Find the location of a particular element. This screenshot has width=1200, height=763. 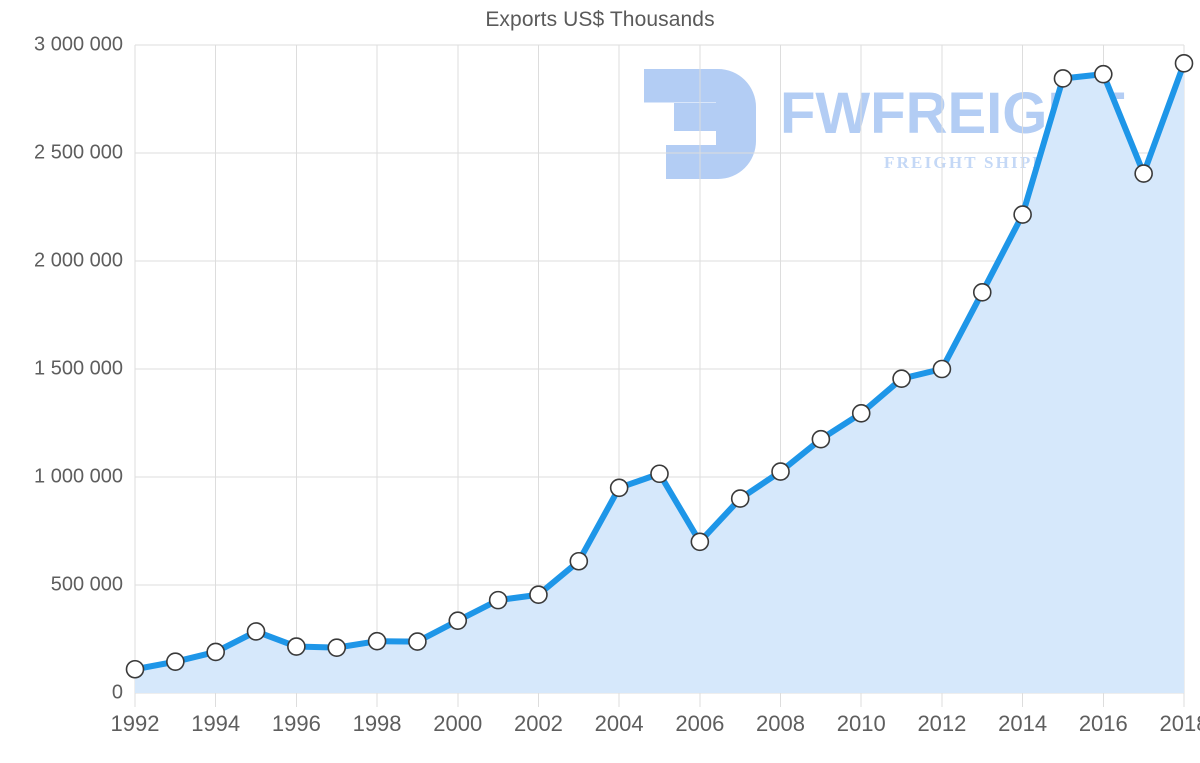

y-axis-tick-label: 2 500 000 is located at coordinates (78, 152).